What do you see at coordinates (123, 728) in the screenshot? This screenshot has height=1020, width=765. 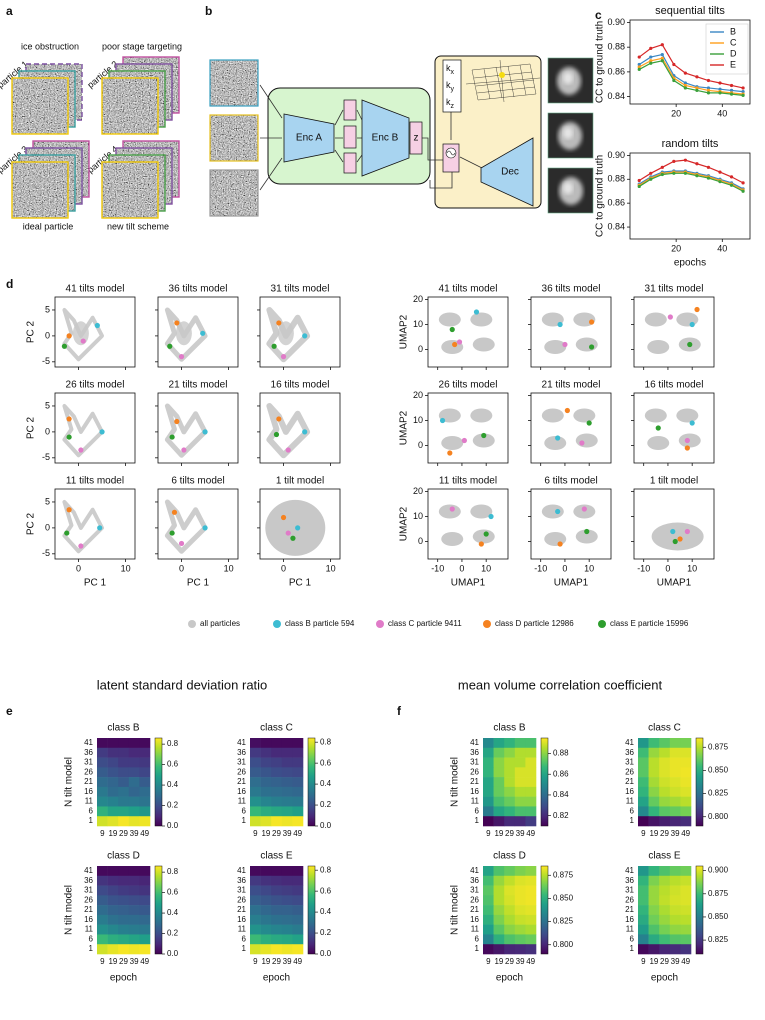 I see `heatmap-title: class B` at bounding box center [123, 728].